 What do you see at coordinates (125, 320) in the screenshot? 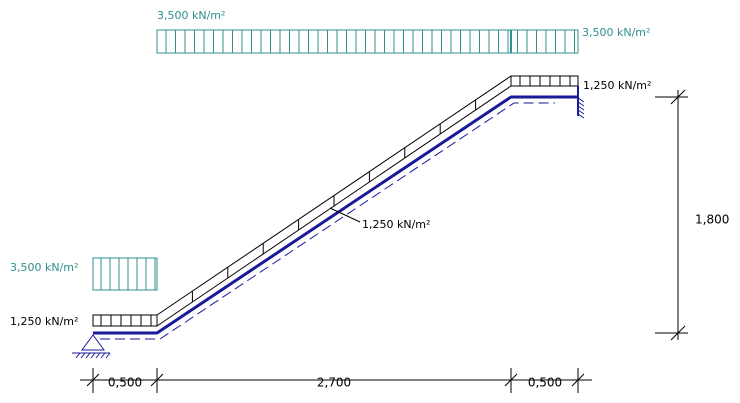
I see `left-dead-load` at bounding box center [125, 320].